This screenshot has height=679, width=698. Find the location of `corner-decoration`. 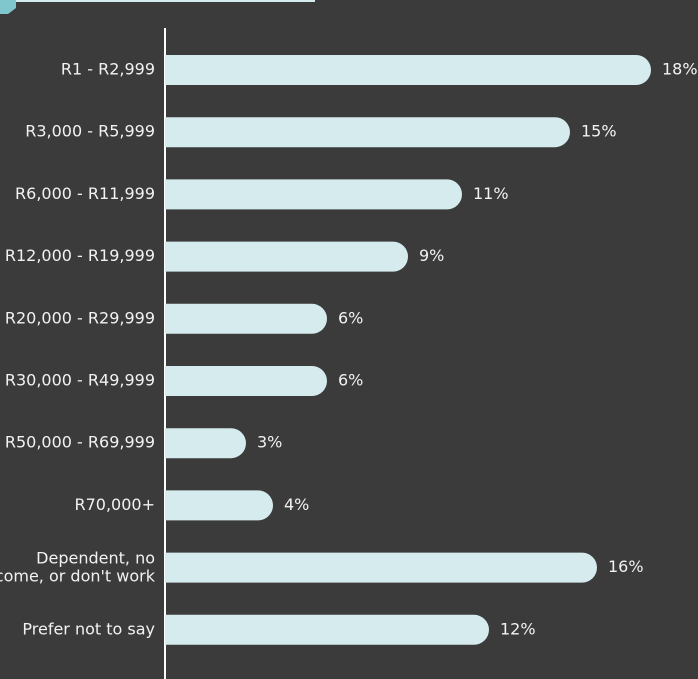

corner-decoration is located at coordinates (8, 7).